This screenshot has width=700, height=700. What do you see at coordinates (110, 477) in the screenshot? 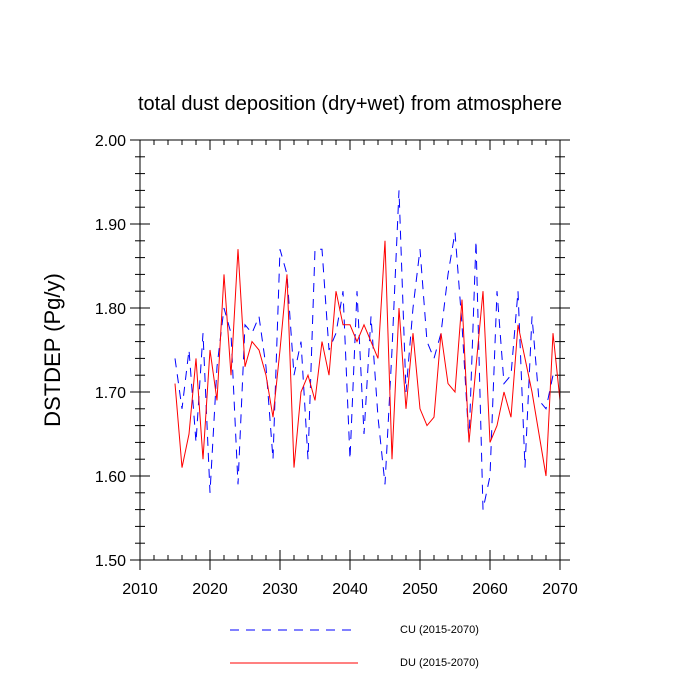
I see `y-tick-label: 1.60` at bounding box center [110, 477].